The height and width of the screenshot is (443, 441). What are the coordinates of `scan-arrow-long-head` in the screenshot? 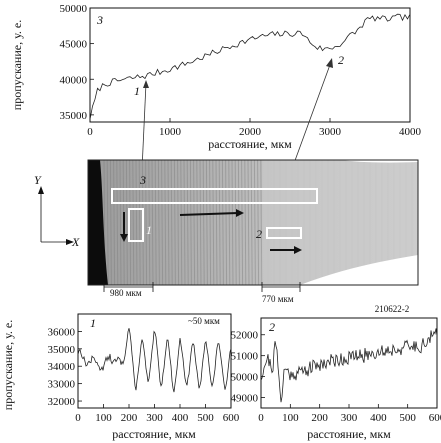 It's located at (240, 213).